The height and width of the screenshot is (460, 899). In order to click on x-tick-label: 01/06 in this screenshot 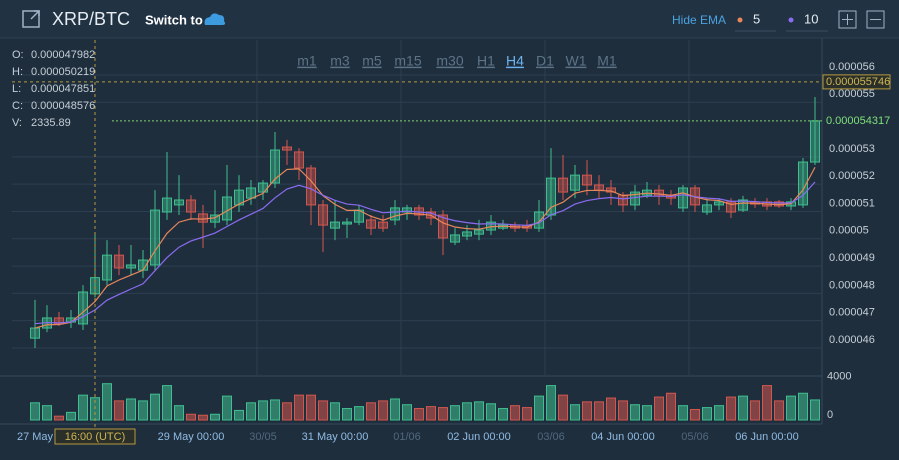, I will do `click(407, 437)`.